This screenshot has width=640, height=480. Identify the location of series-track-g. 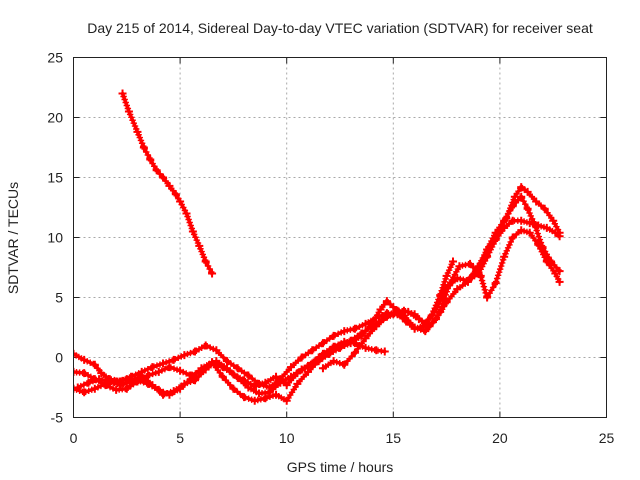
(515, 233).